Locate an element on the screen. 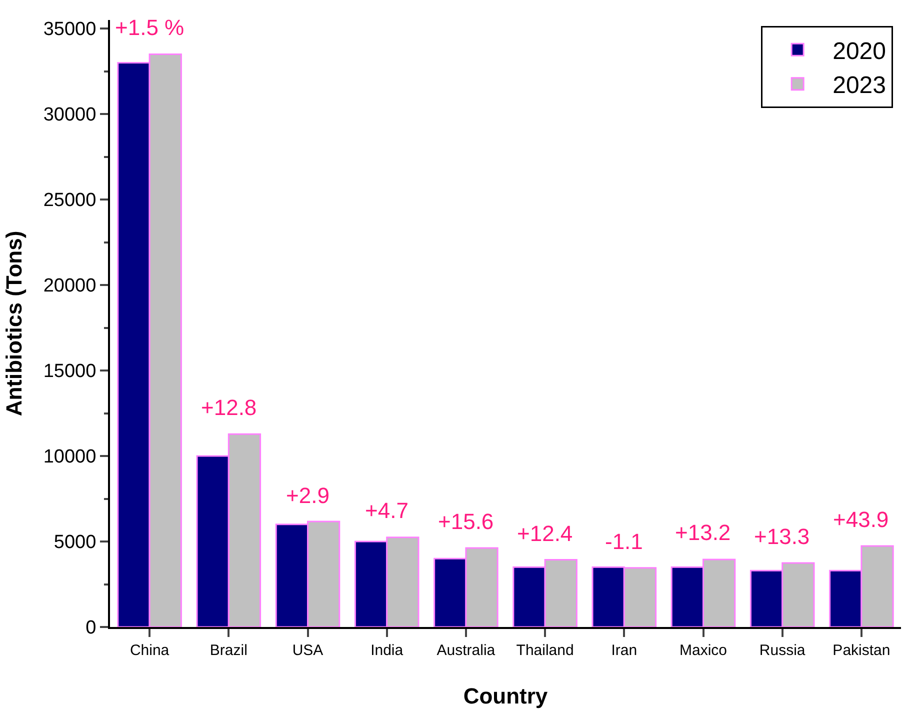 This screenshot has width=911, height=722. legend-label: 2020 is located at coordinates (859, 52).